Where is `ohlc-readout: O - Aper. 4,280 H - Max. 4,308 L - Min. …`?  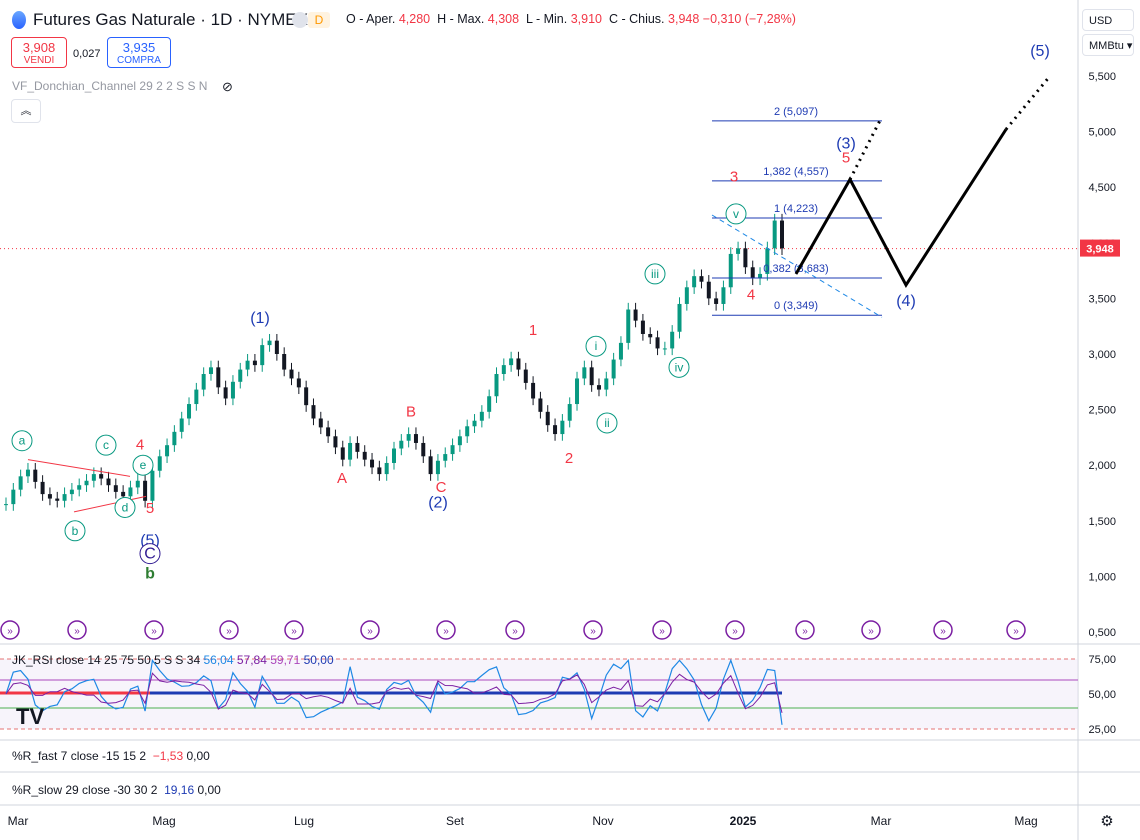 ohlc-readout: O - Aper. 4,280 H - Max. 4,308 L - Min. … is located at coordinates (571, 19).